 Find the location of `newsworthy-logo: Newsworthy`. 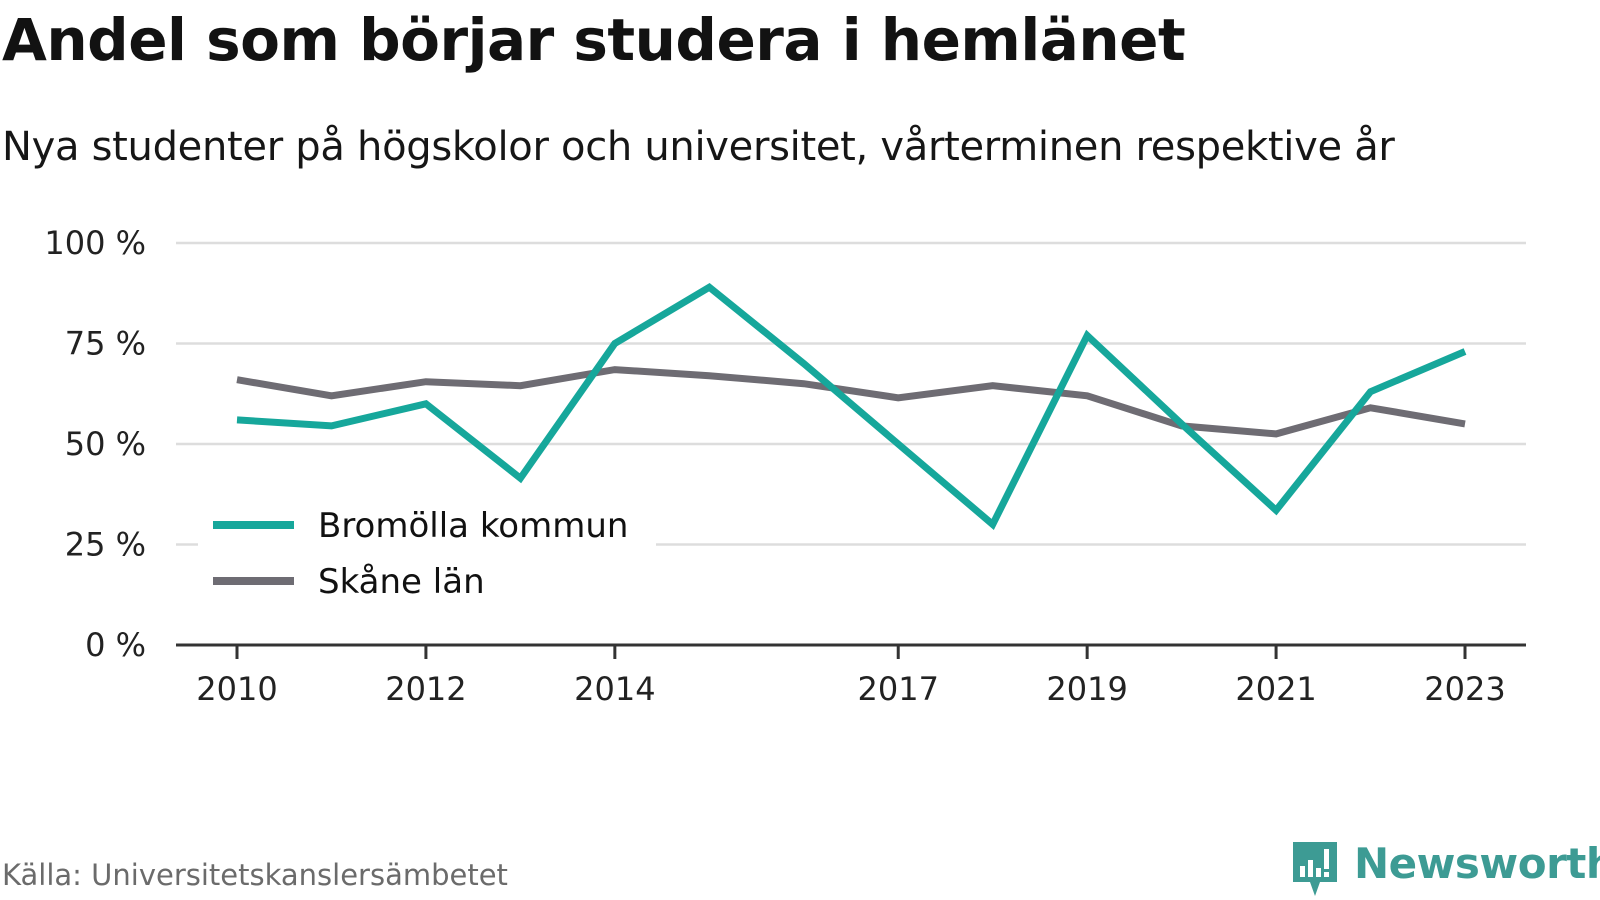

newsworthy-logo: Newsworthy is located at coordinates (1445, 870).